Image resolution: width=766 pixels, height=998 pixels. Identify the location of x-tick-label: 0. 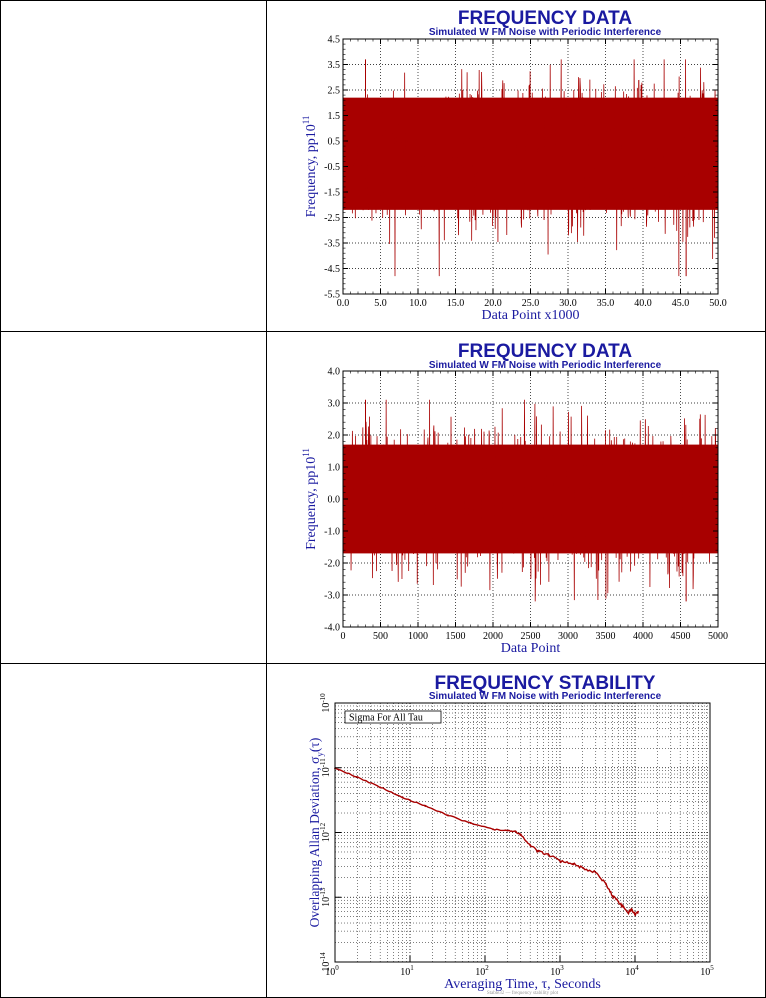
(343, 636).